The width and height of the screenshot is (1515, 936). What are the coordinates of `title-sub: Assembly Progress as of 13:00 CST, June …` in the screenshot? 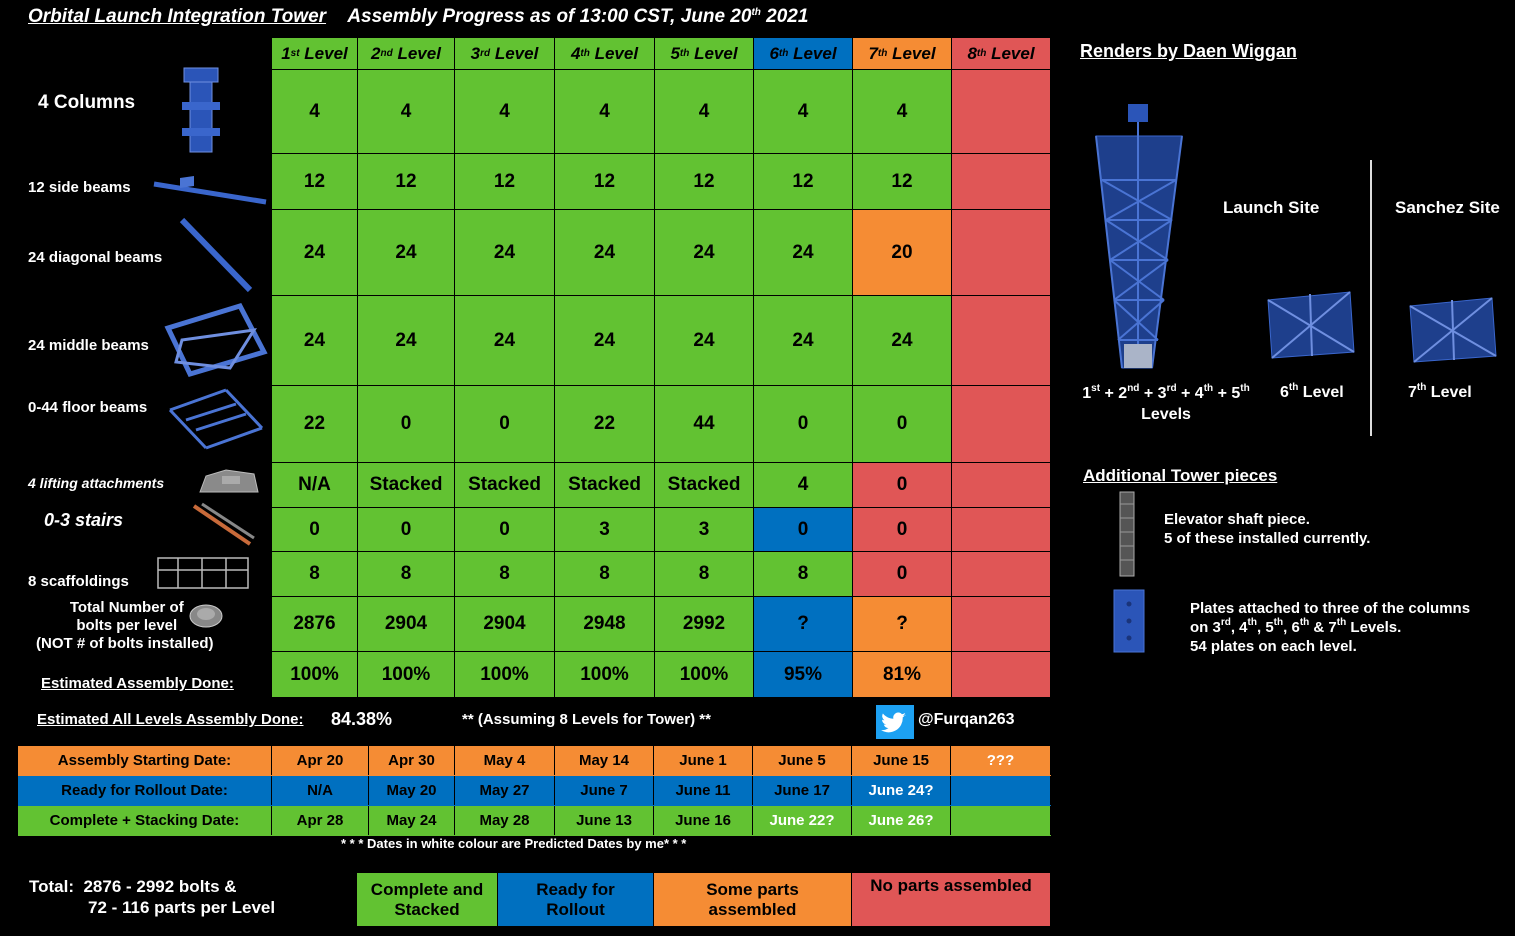 It's located at (578, 16).